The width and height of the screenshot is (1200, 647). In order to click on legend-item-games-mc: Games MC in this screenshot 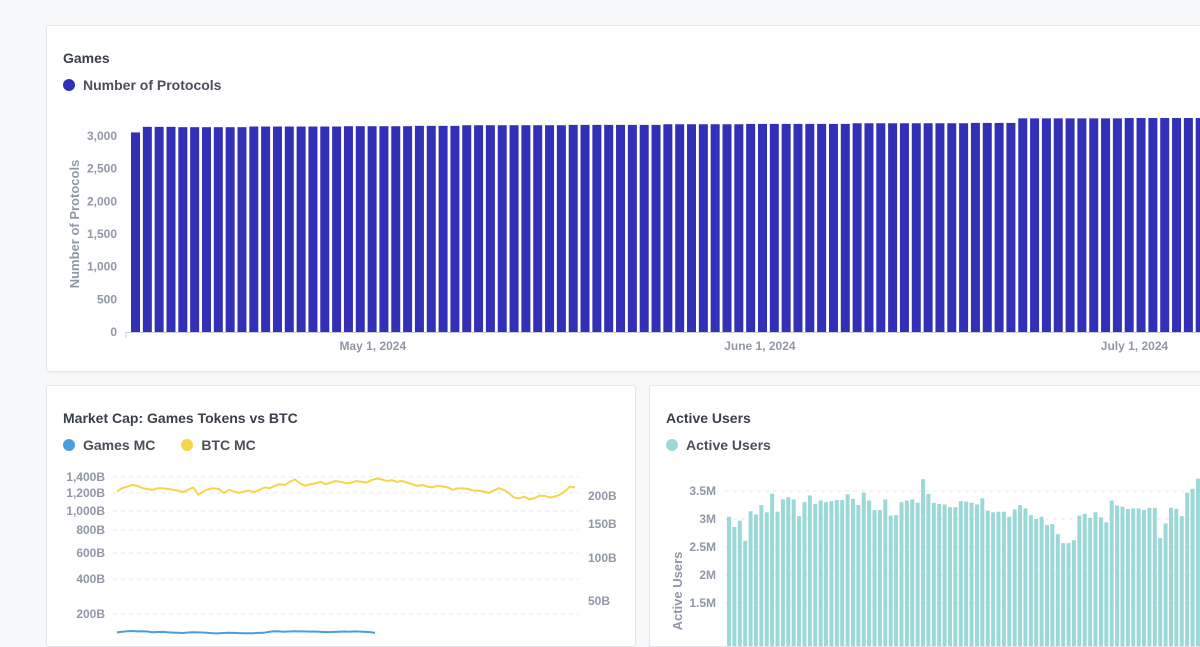, I will do `click(109, 445)`.